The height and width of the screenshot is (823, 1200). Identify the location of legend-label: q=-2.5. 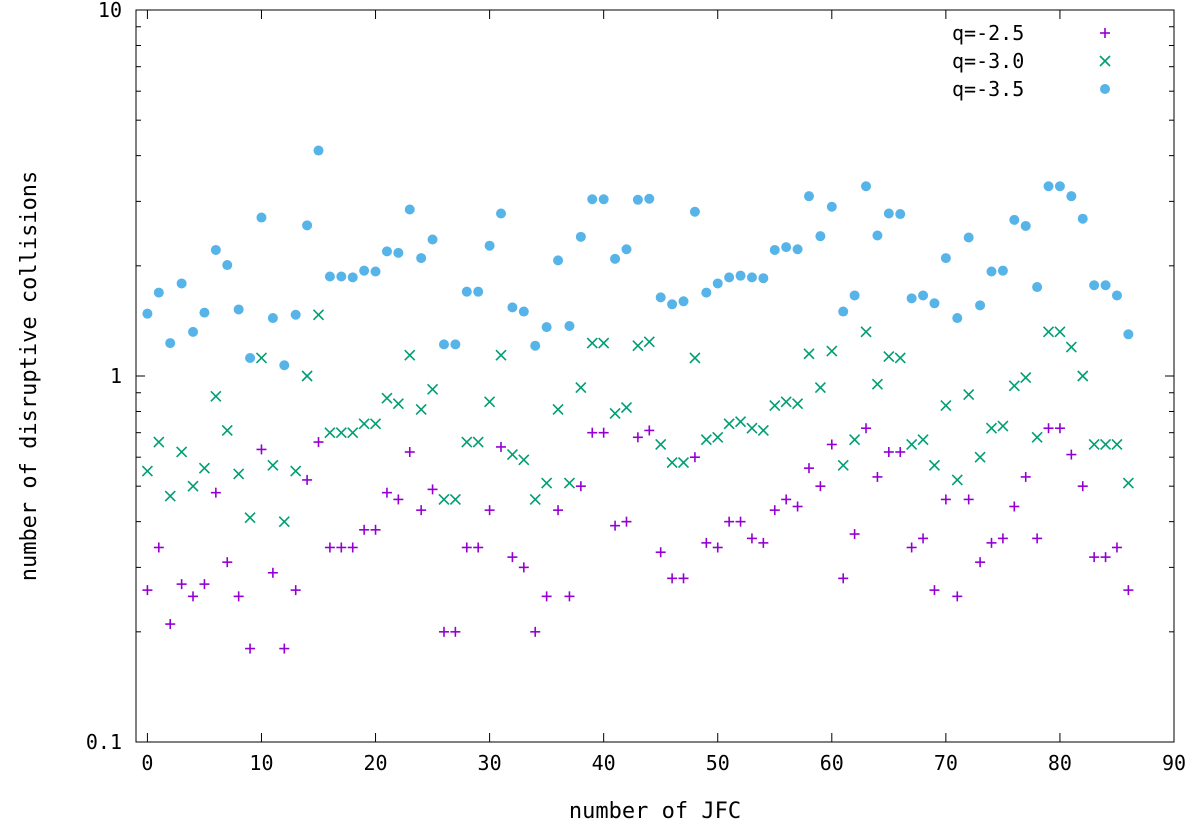
(988, 33).